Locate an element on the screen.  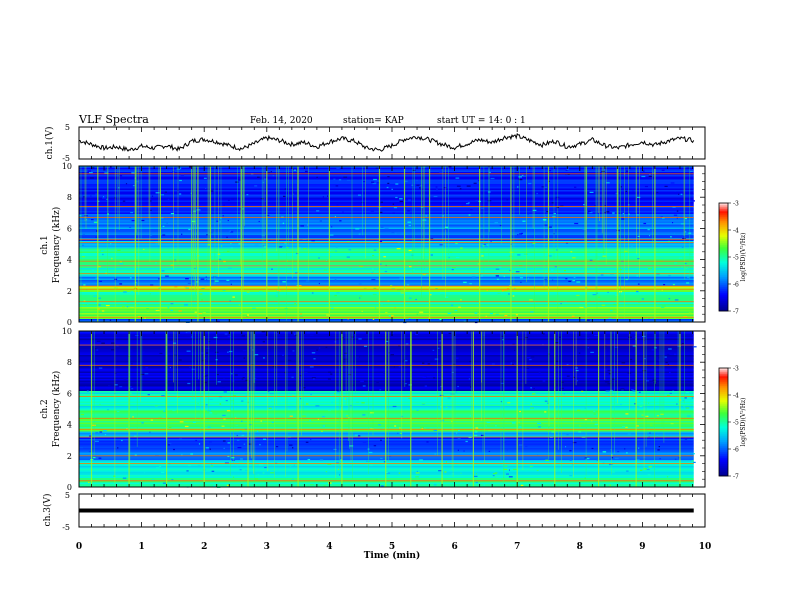
ch1-ytick-bottom: -5 is located at coordinates (66, 158).